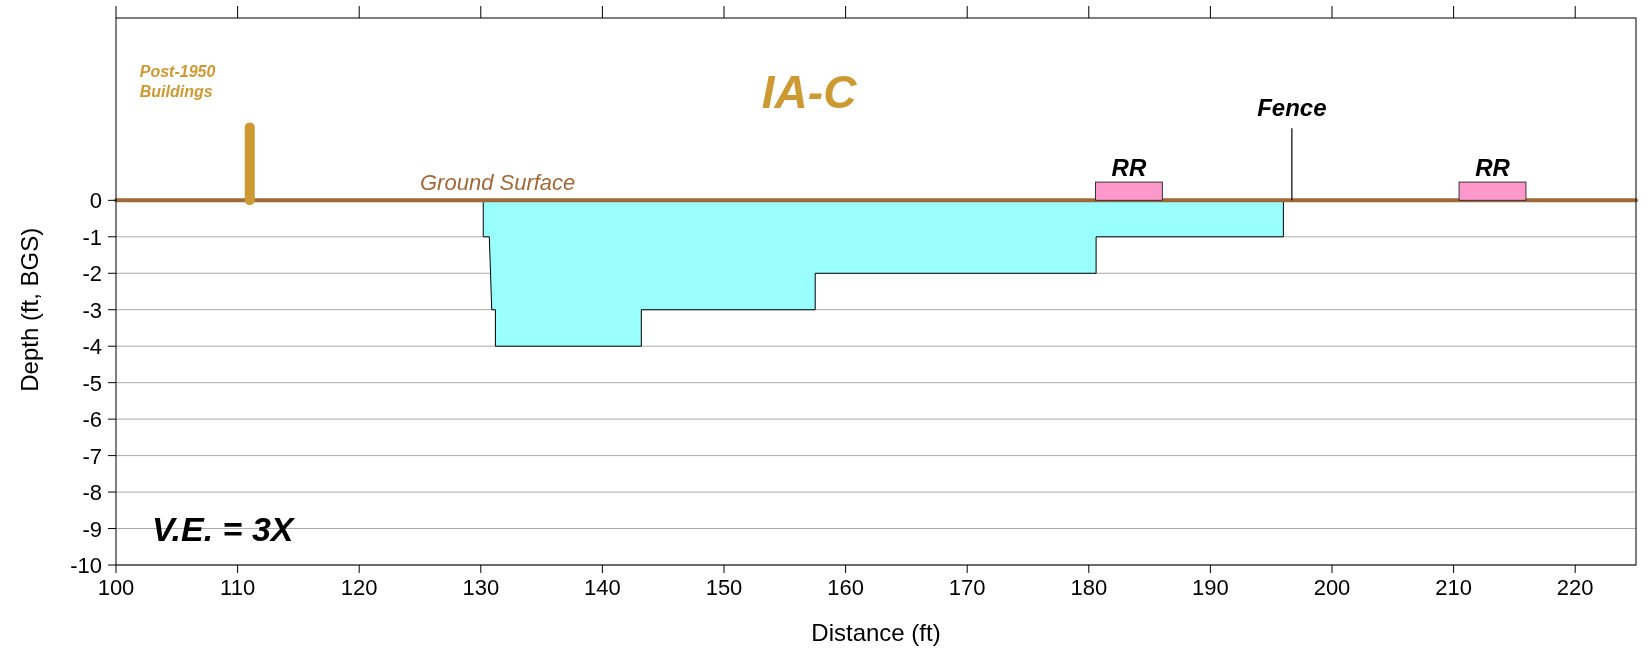  I want to click on x-tick-label: 210, so click(1453, 587).